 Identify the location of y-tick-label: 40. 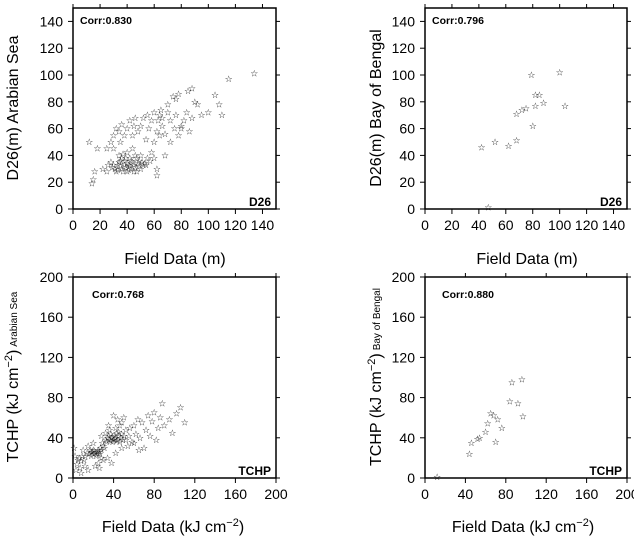
(55, 438).